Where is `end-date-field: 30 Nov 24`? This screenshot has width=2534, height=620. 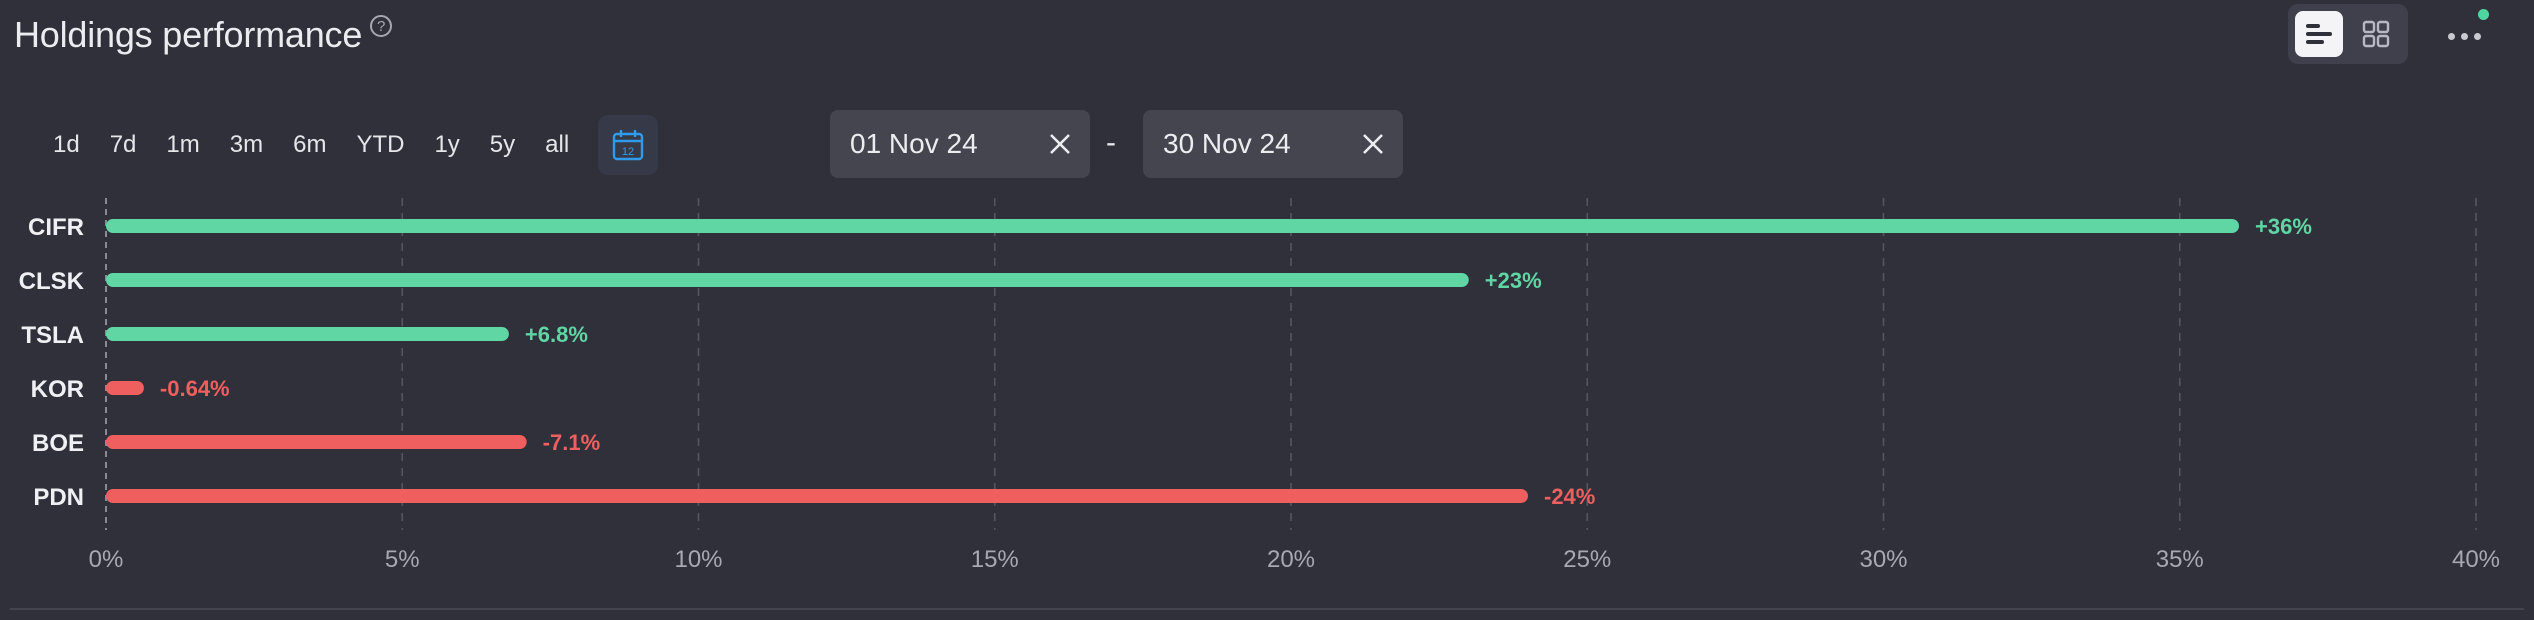 end-date-field: 30 Nov 24 is located at coordinates (1273, 144).